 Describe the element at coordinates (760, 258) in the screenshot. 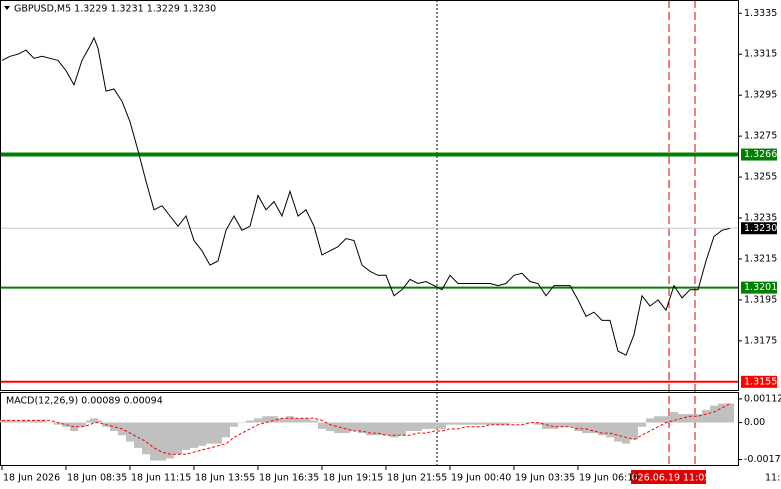

I see `y-tick-label: 1.3215` at that location.